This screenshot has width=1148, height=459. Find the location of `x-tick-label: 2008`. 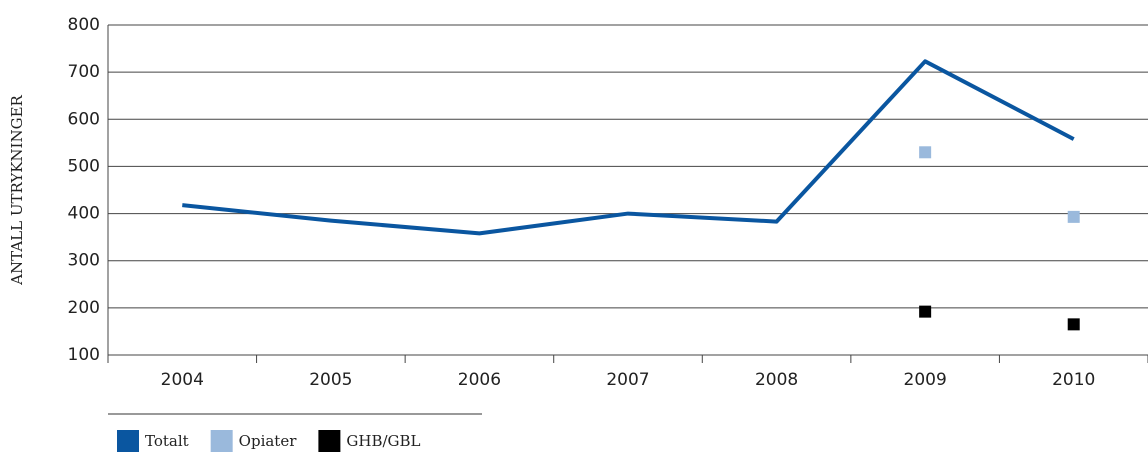

x-tick-label: 2008 is located at coordinates (776, 380).